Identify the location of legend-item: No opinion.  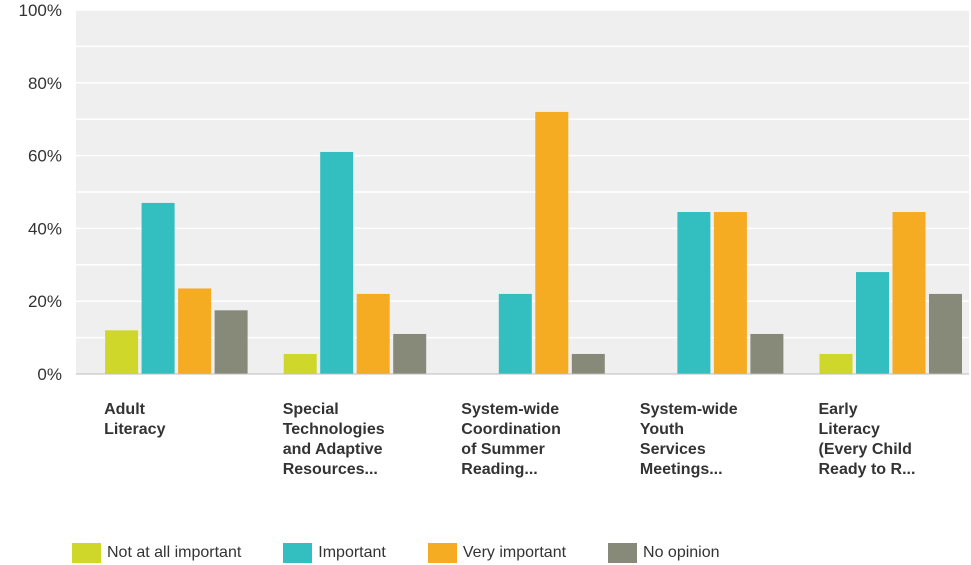
(664, 553).